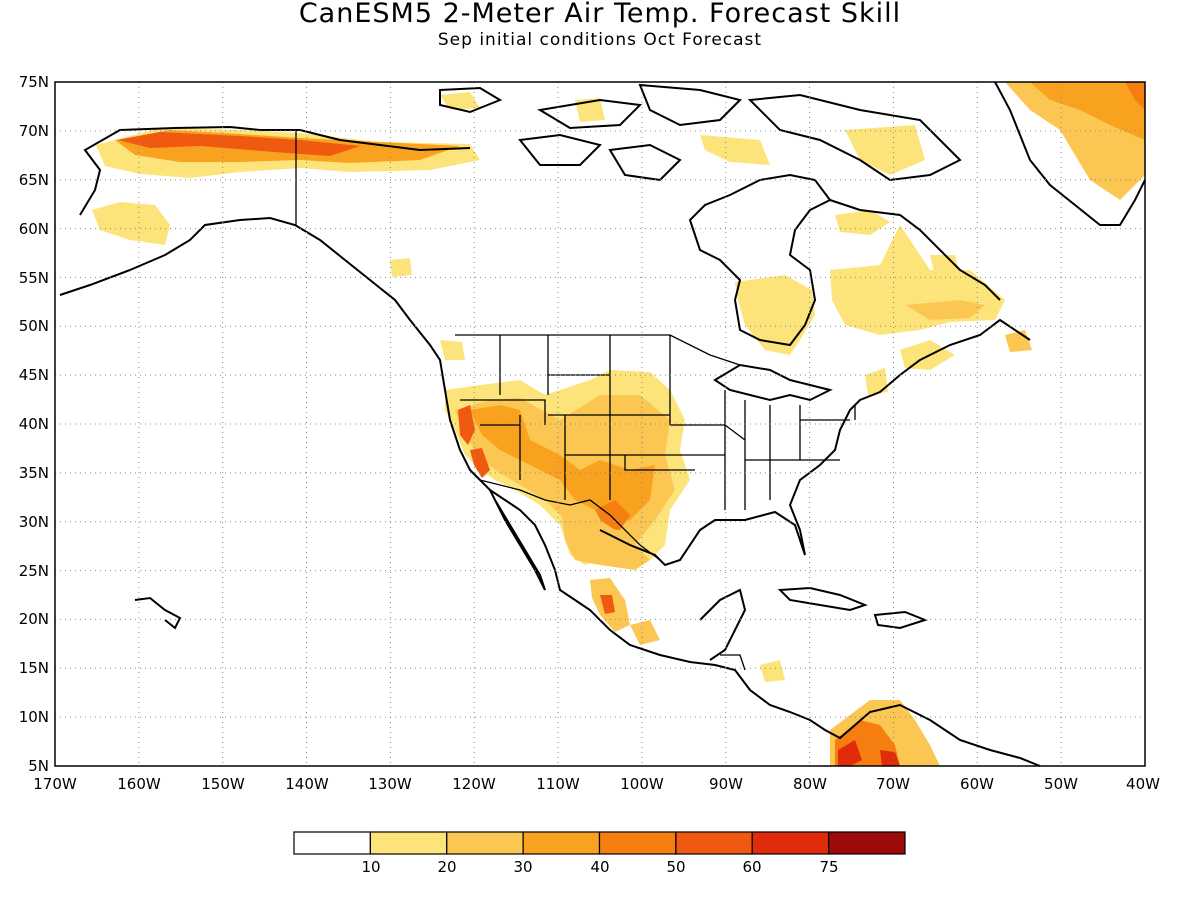  Describe the element at coordinates (605, 537) in the screenshot. I see `skill-region-mexico-north` at that location.